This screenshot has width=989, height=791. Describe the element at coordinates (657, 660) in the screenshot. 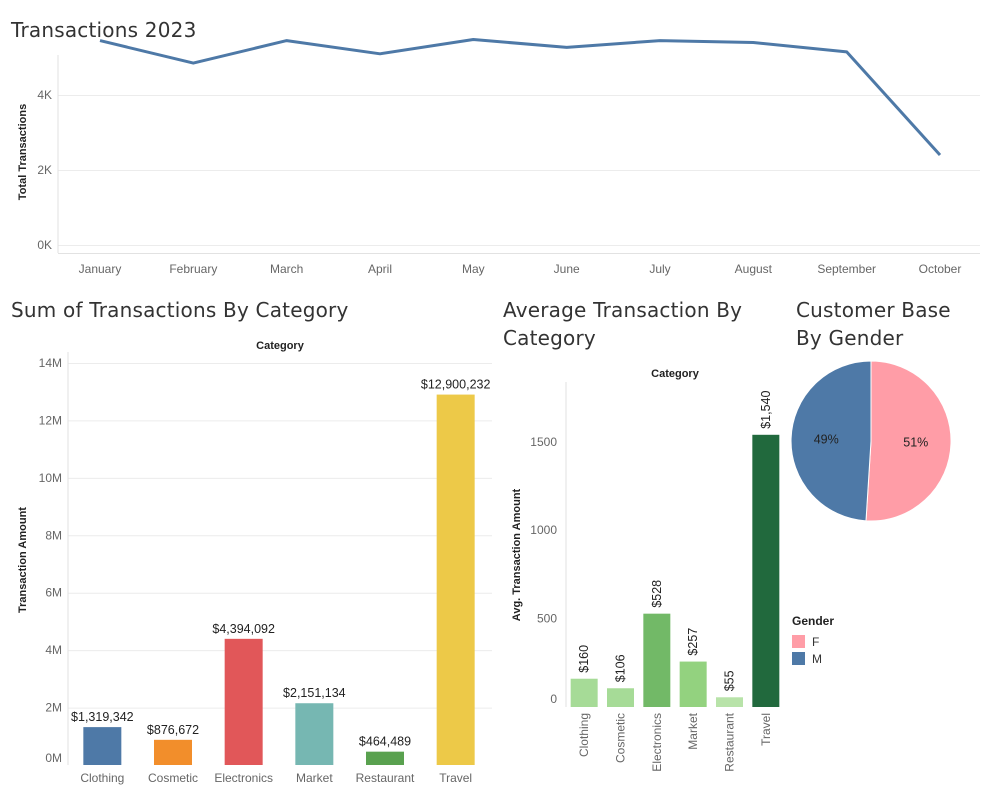

I see `avg-bar-electronics` at that location.